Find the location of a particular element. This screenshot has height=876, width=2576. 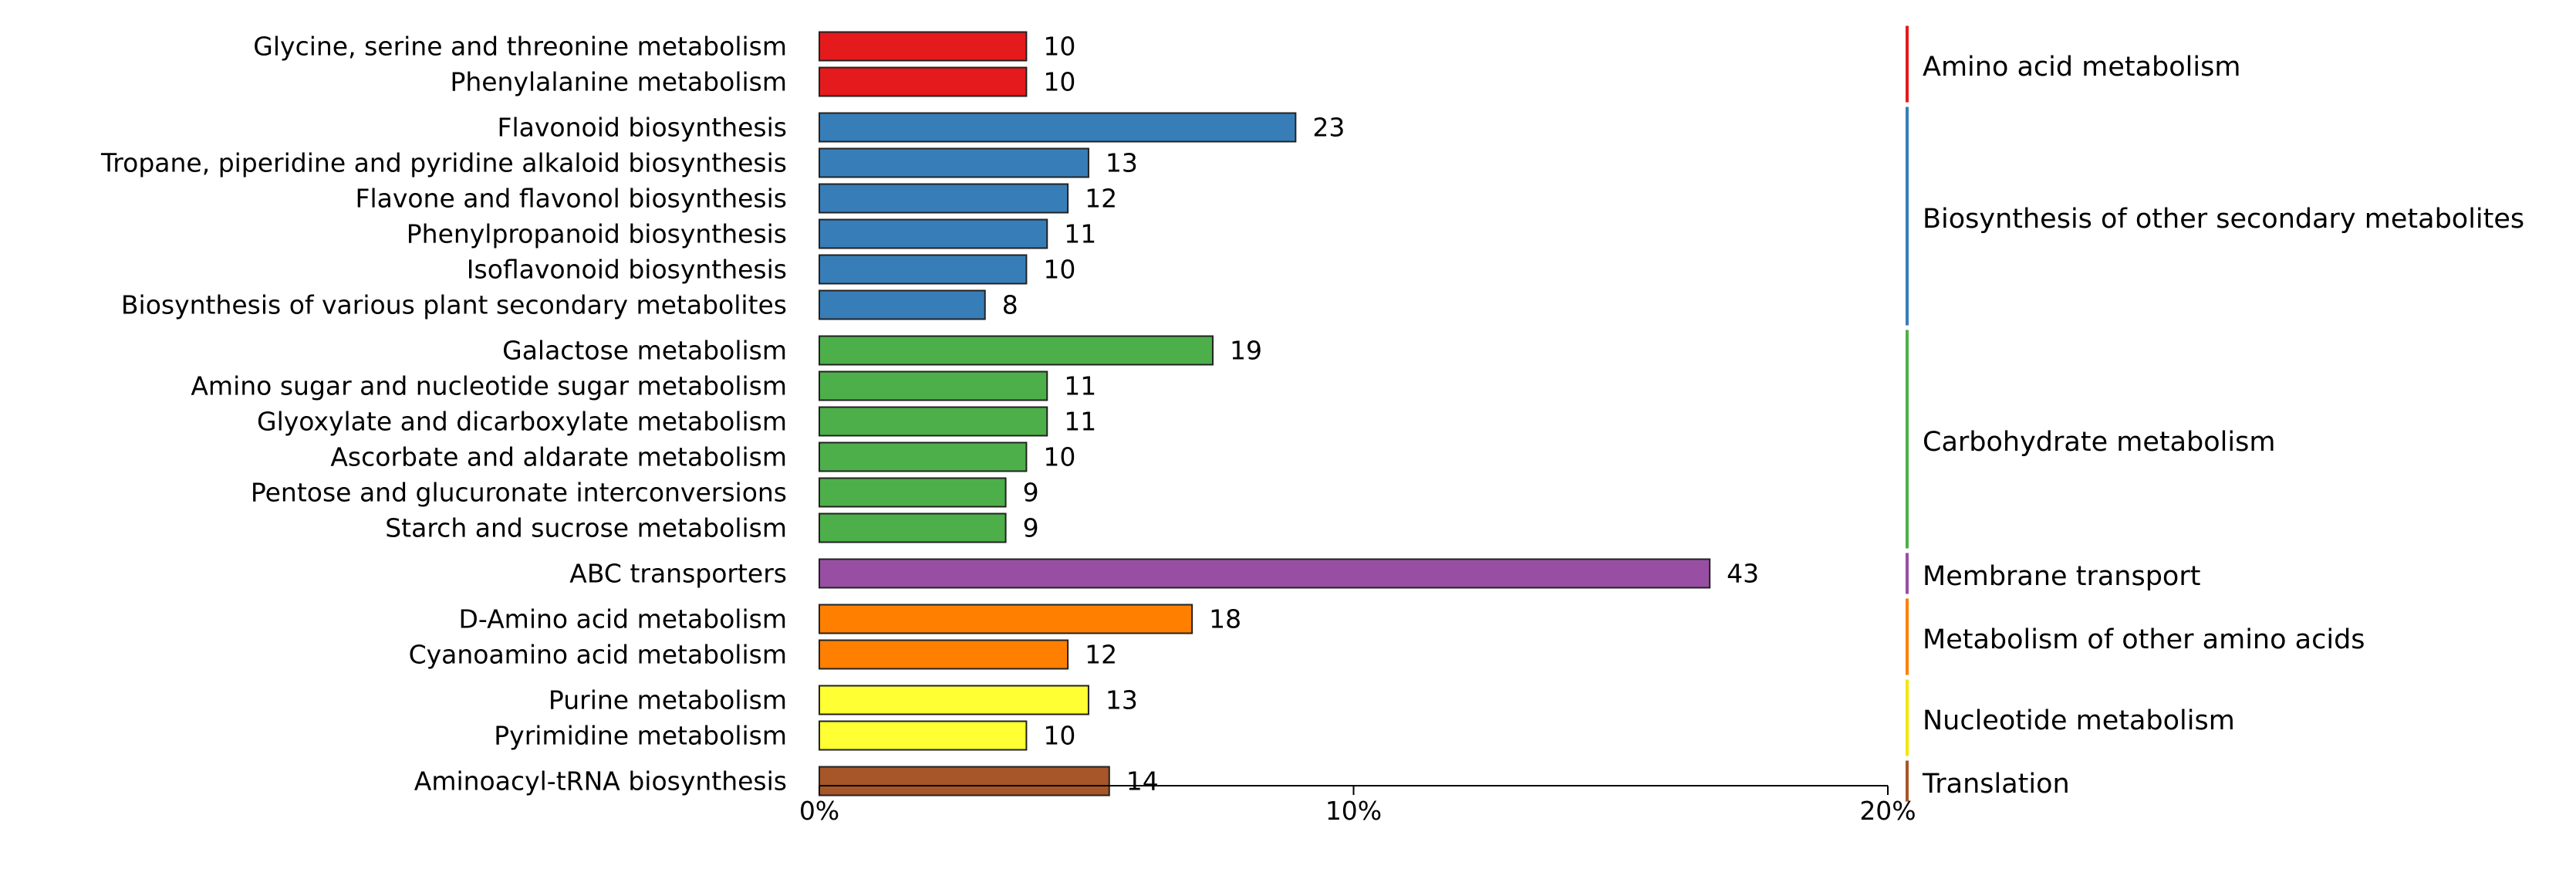

value-label: 19 is located at coordinates (1246, 351).